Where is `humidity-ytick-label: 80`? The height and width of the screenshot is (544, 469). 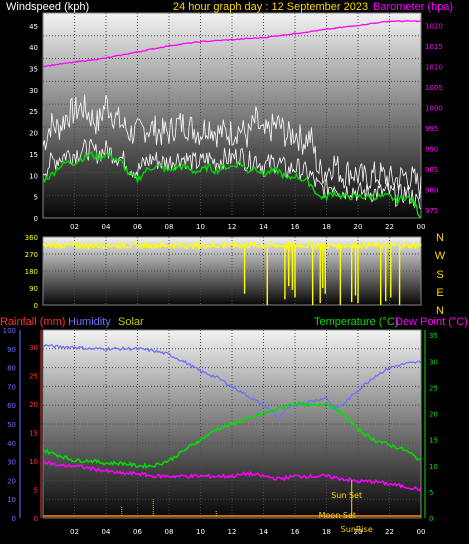 humidity-ytick-label: 80 is located at coordinates (11, 369).